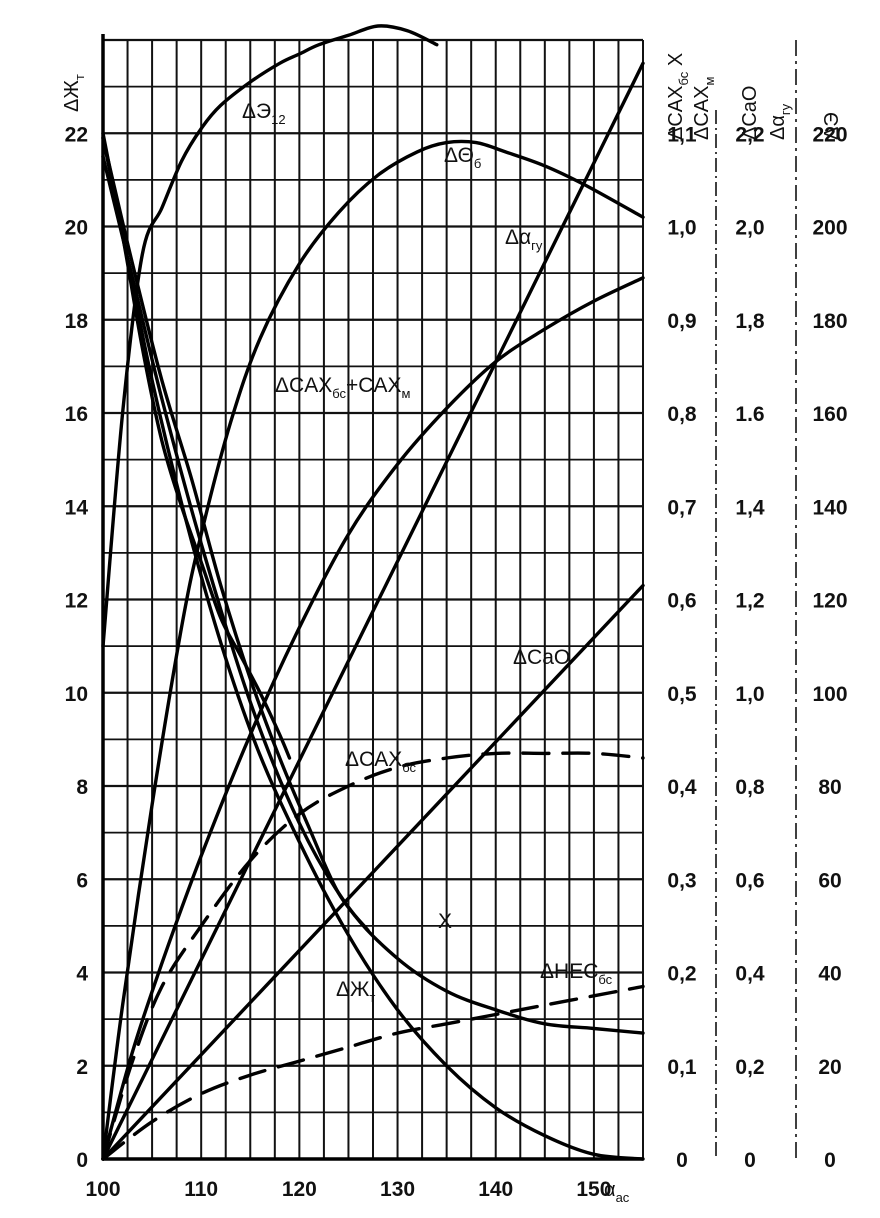  Describe the element at coordinates (77, 507) in the screenshot. I see `left-tick-label: 14` at that location.